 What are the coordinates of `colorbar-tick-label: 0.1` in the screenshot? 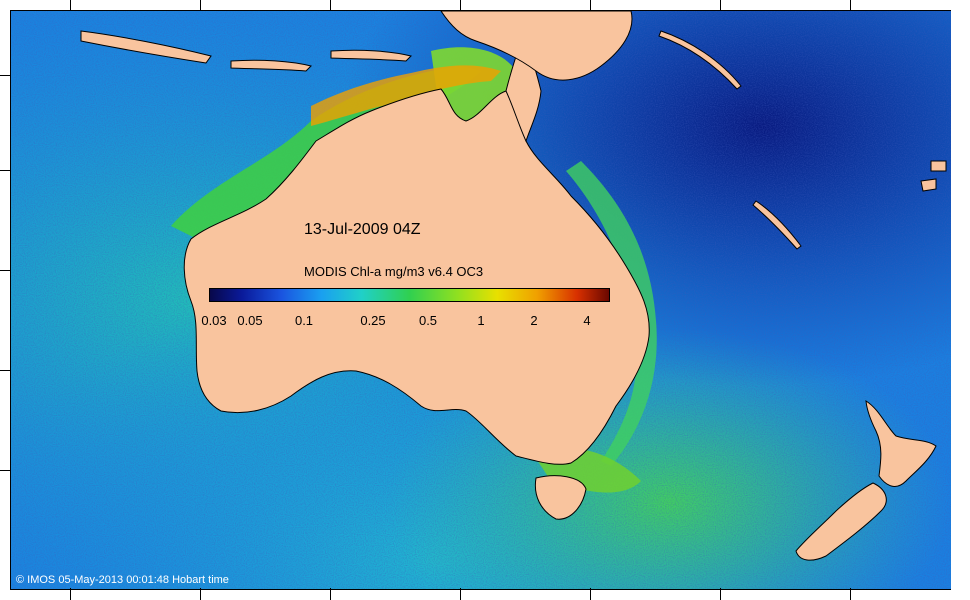 It's located at (304, 320).